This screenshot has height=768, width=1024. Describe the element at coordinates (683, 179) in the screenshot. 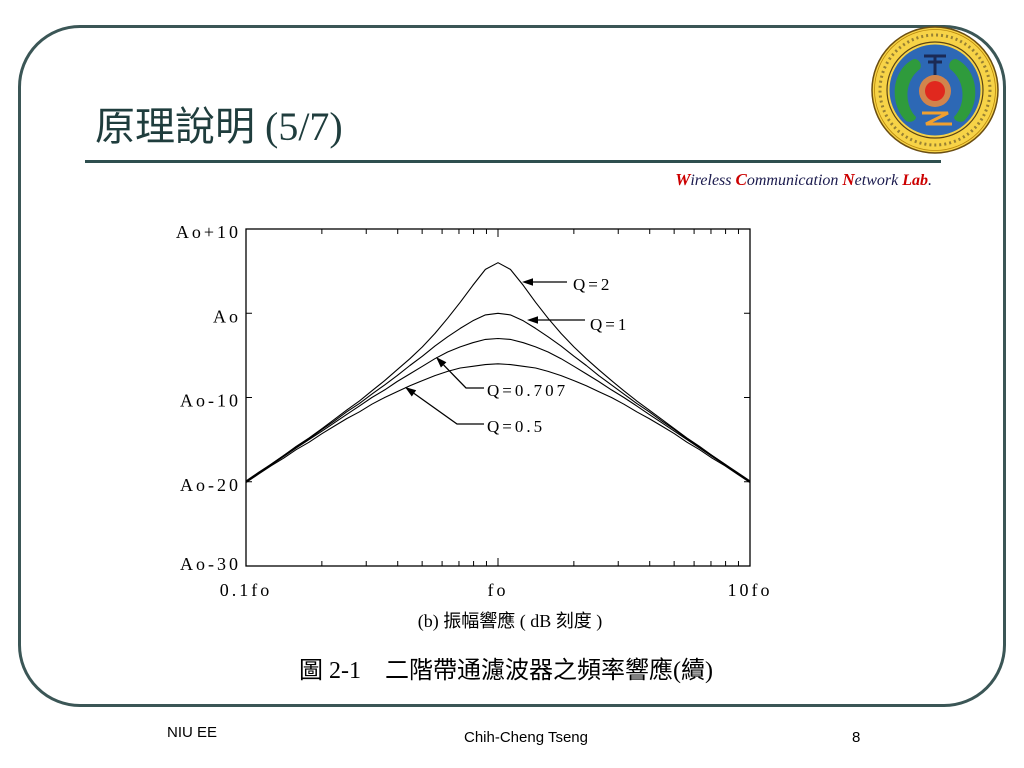

I see `lab-name-initial: W` at that location.